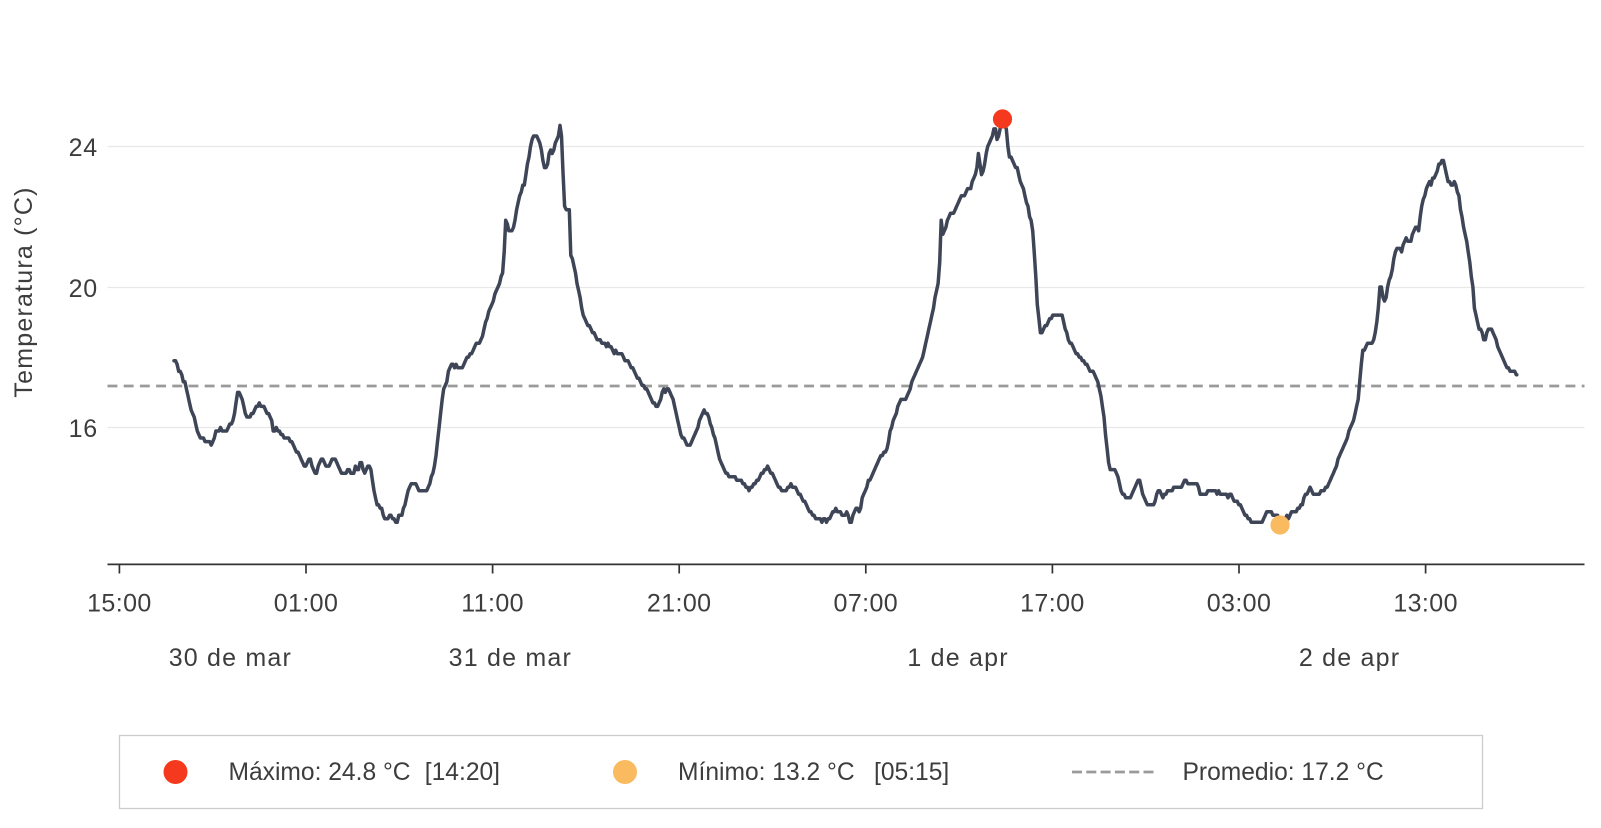  What do you see at coordinates (1283, 772) in the screenshot?
I see `svg-text: Promedio: 17.2 °C` at bounding box center [1283, 772].